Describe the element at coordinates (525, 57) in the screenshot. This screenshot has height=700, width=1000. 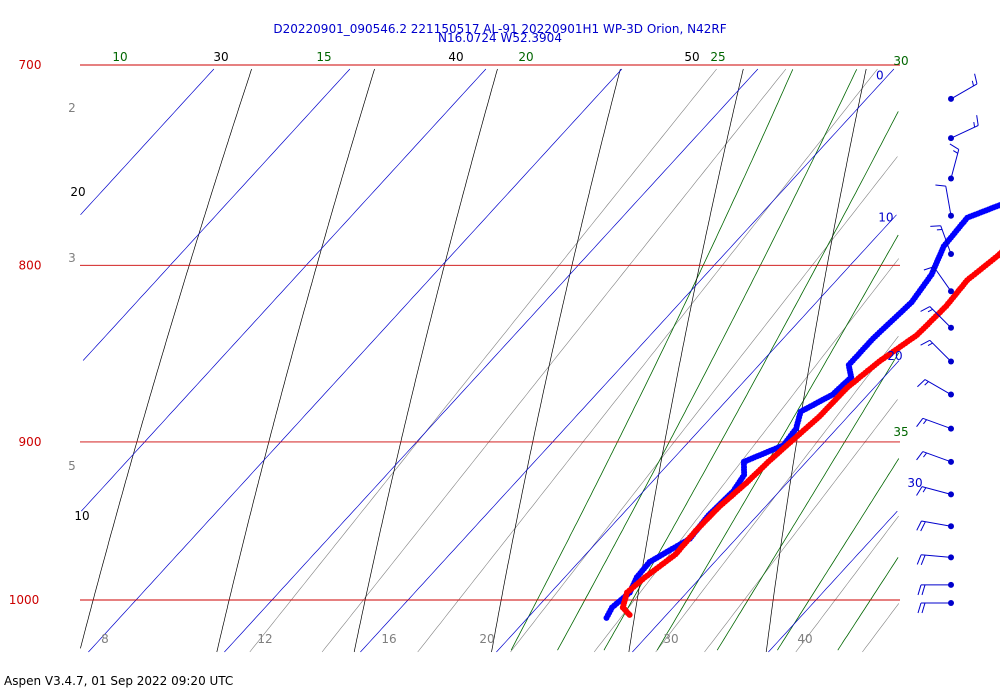
I see `moist-adiabat-label: 20` at that location.